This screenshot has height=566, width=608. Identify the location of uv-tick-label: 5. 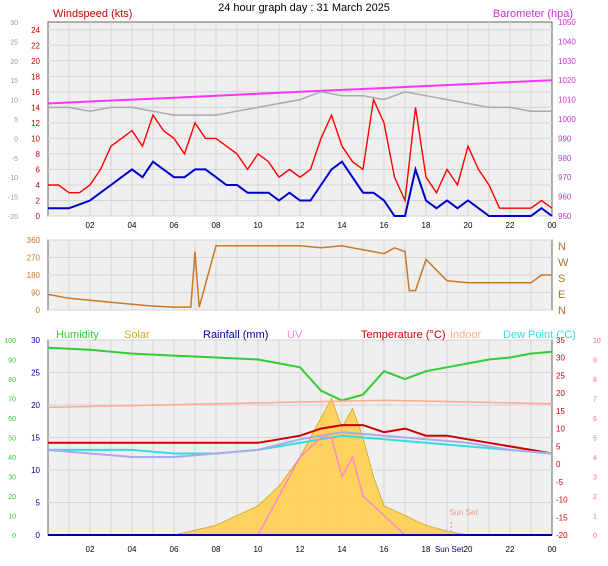
(595, 439).